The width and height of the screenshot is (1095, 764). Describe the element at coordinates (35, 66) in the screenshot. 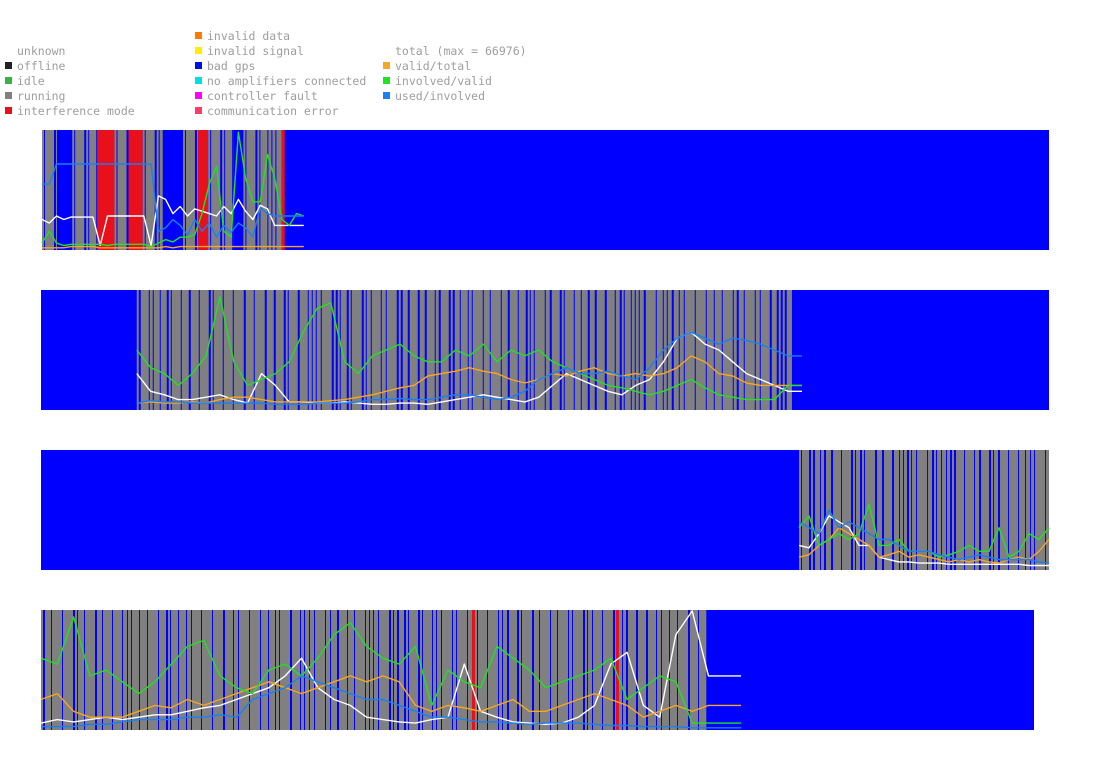

I see `legend-item-offline: offline` at that location.